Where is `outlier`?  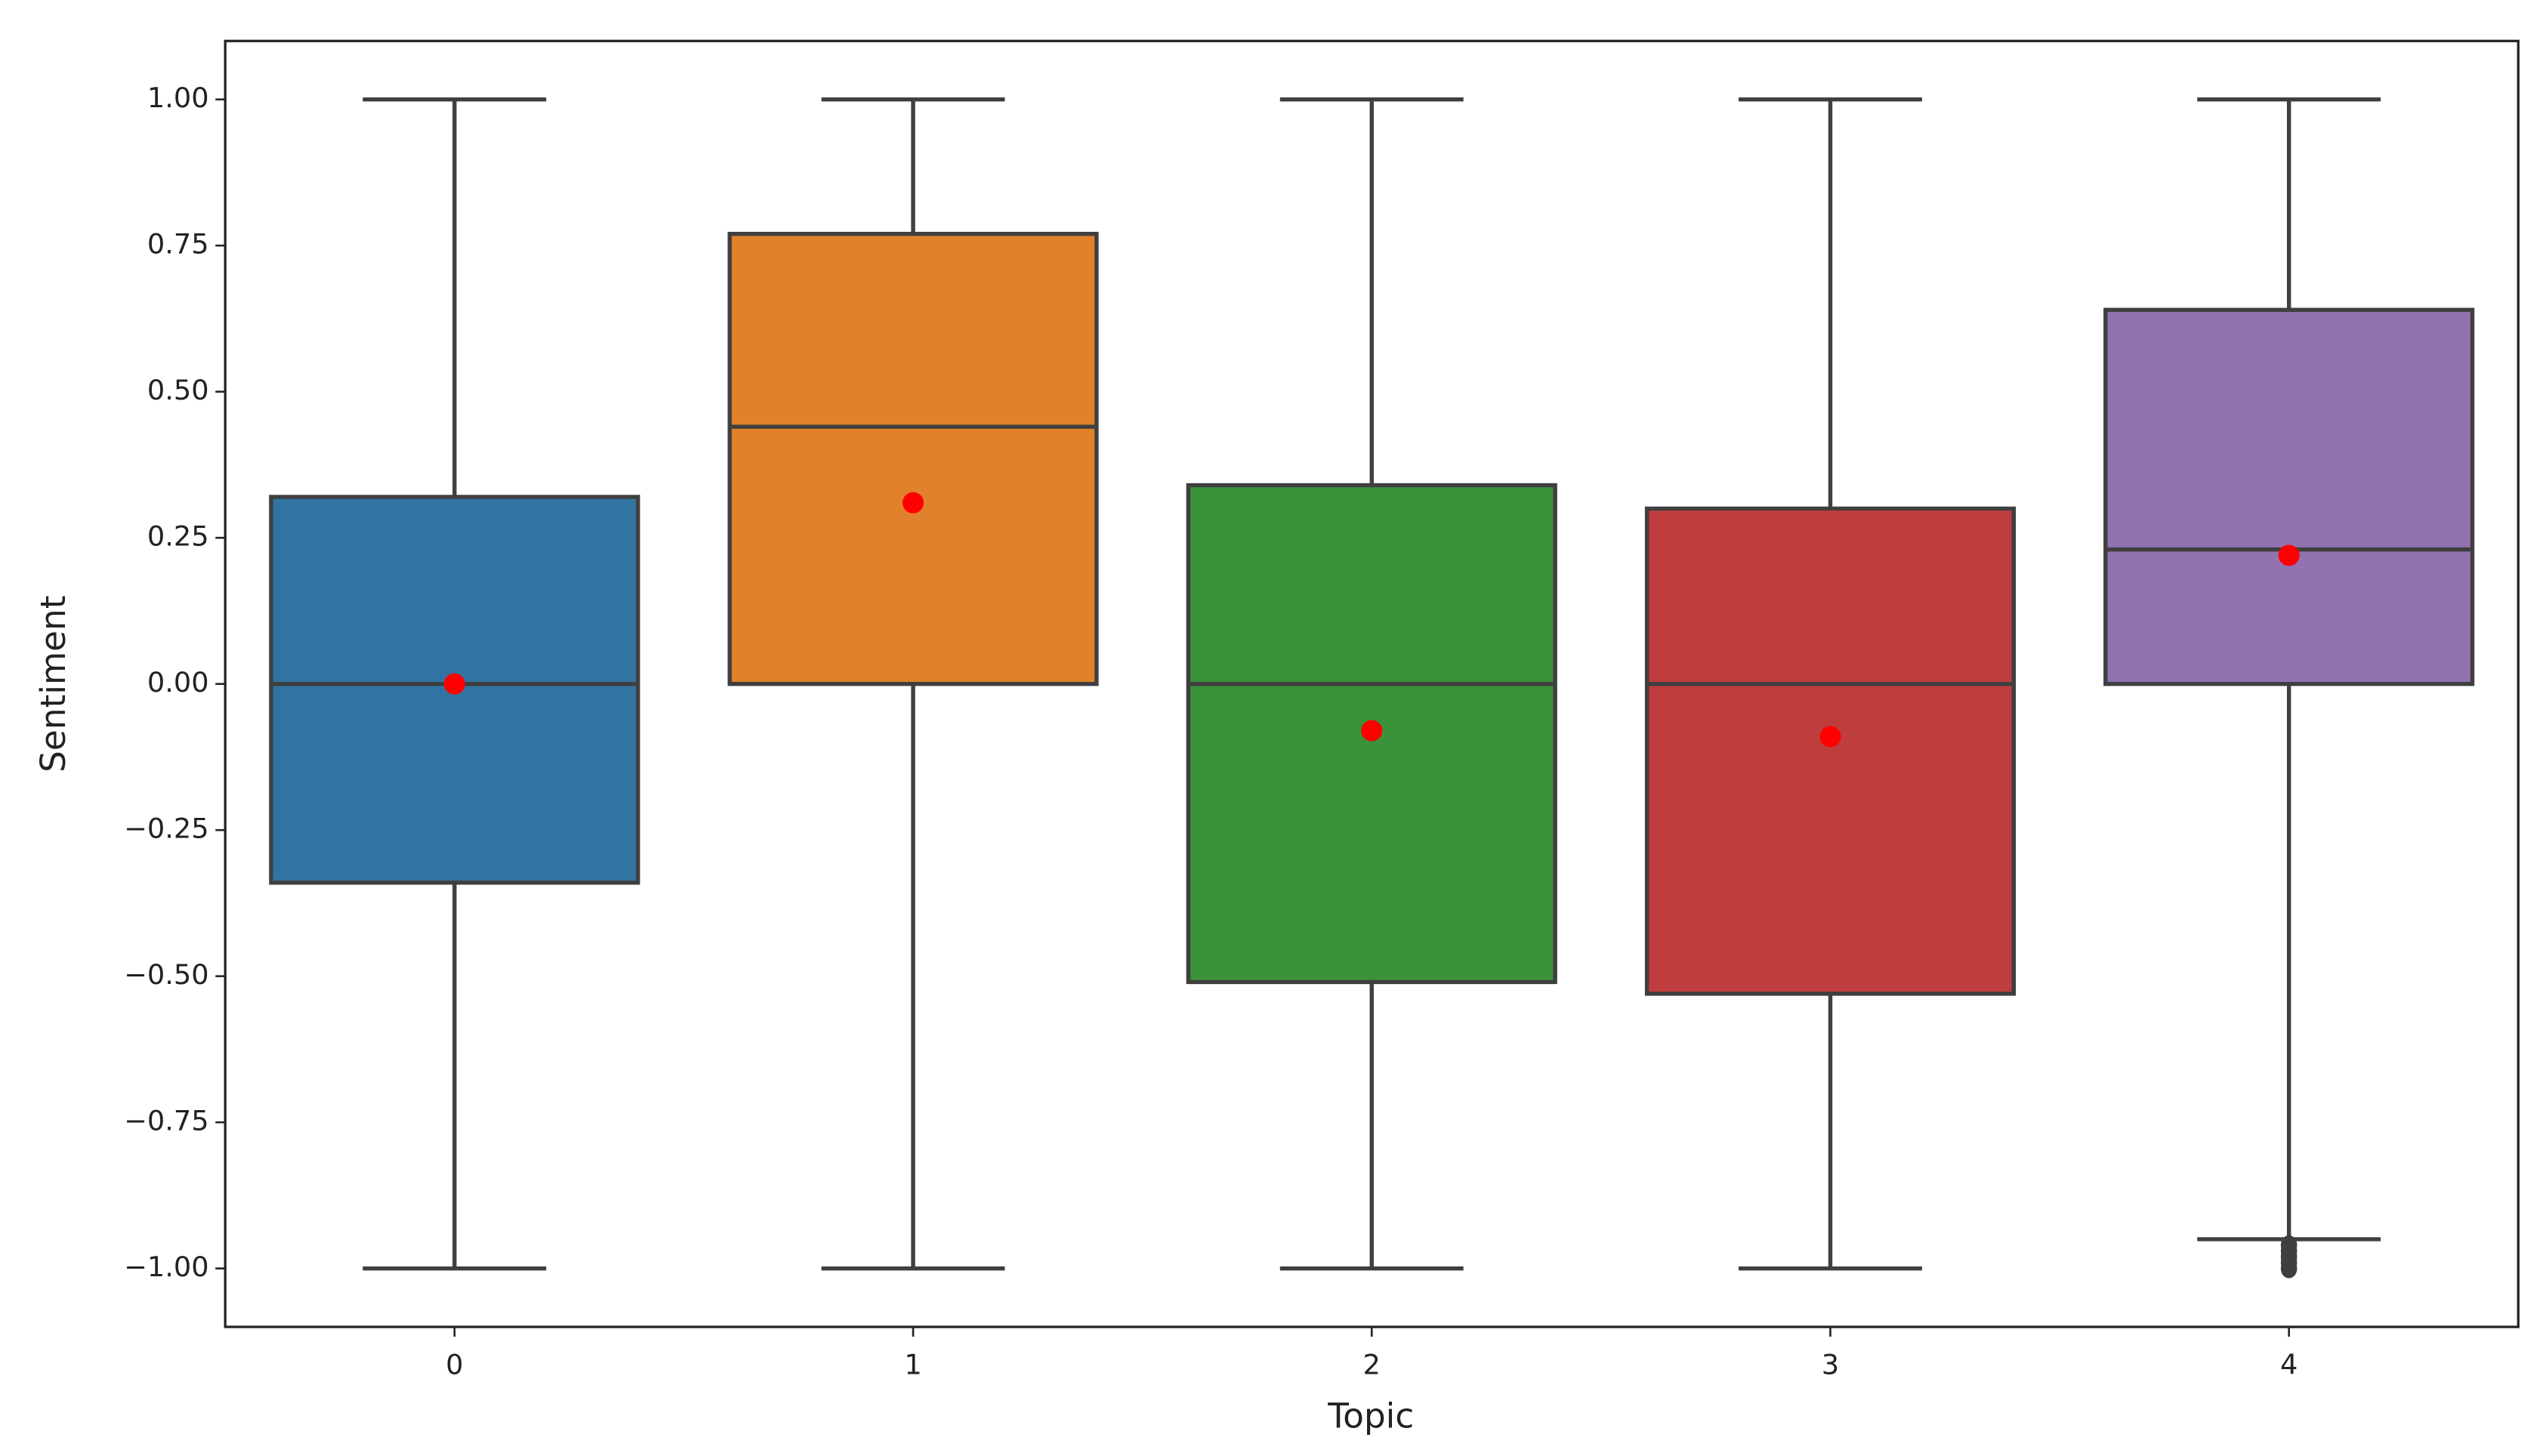
outlier is located at coordinates (2289, 1268).